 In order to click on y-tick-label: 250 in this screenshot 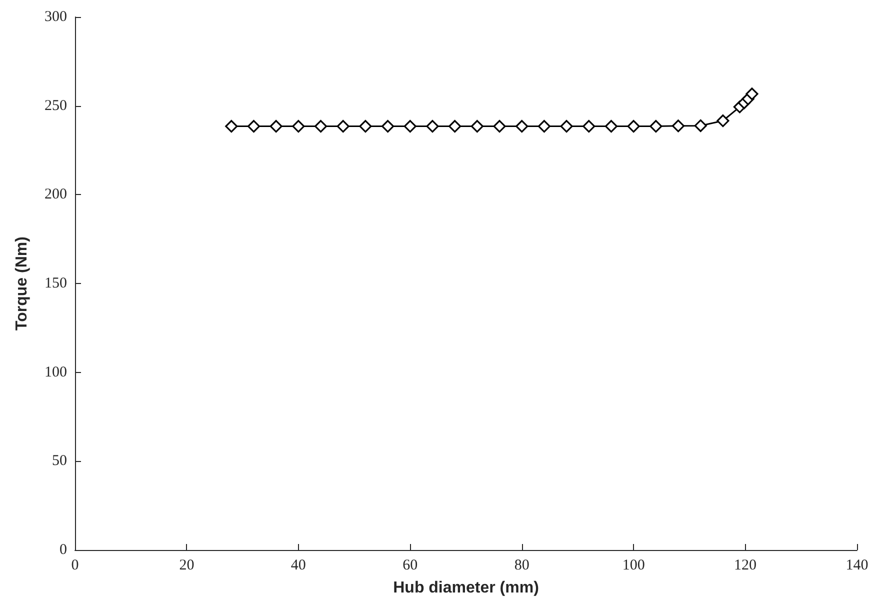, I will do `click(55, 106)`.